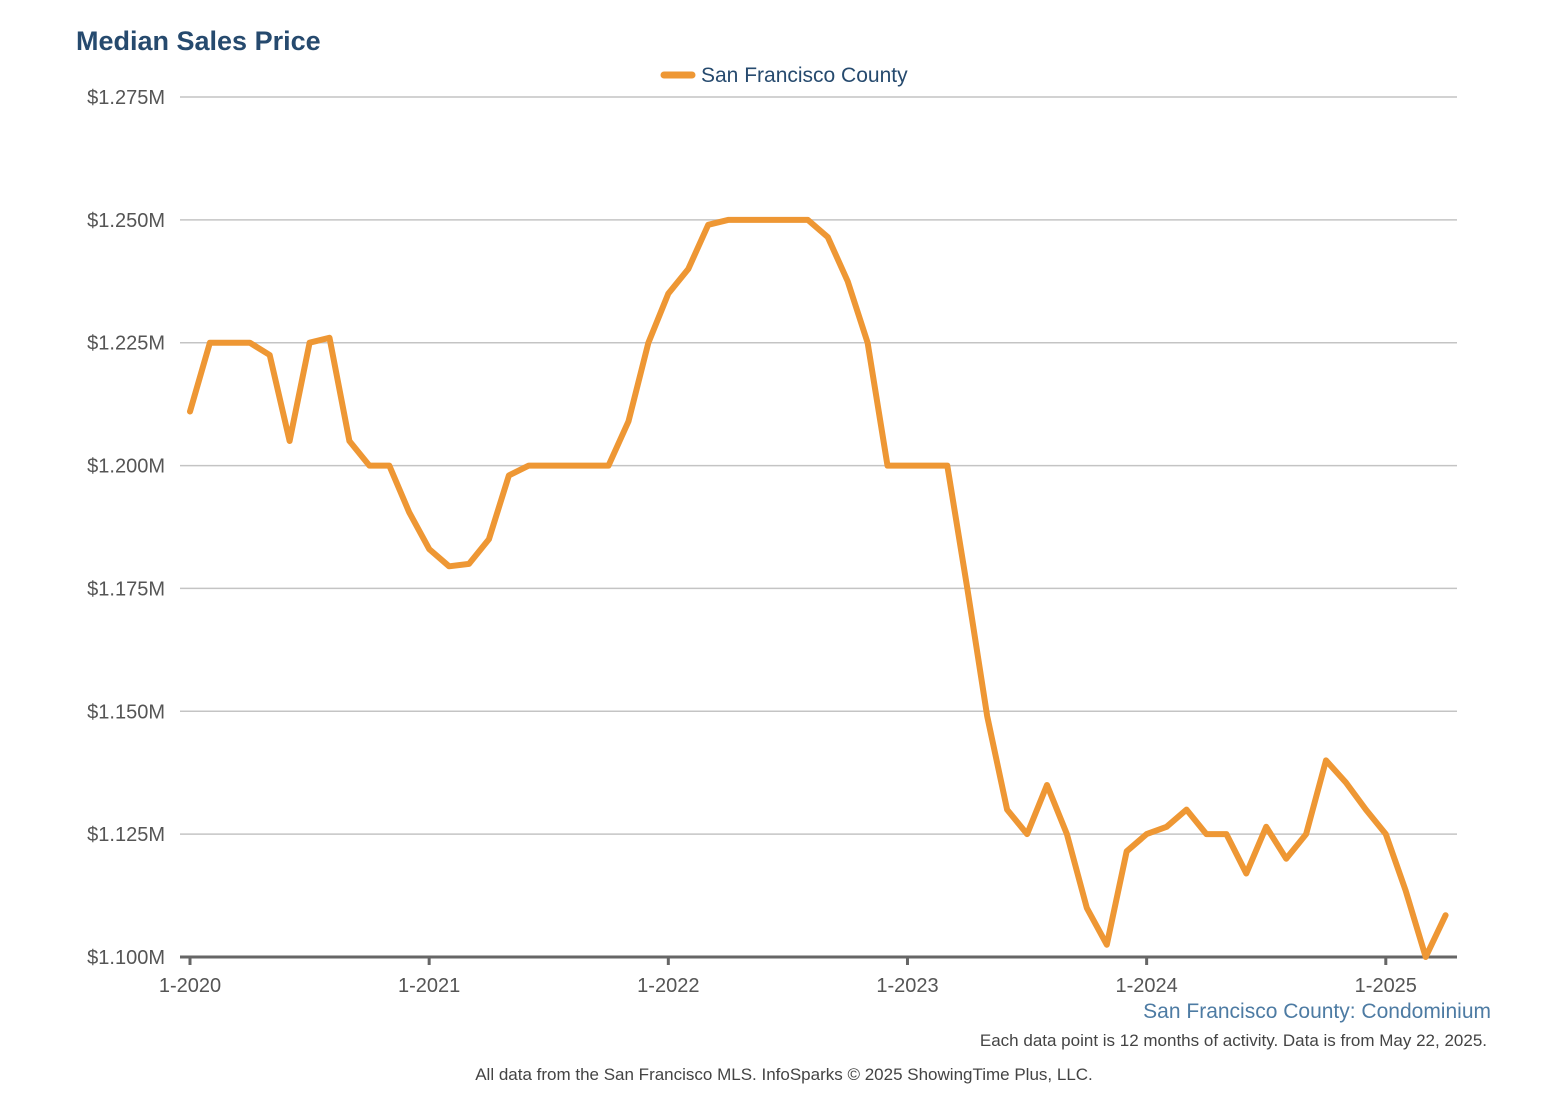  What do you see at coordinates (1386, 986) in the screenshot?
I see `x-tick-label: 1-2025` at bounding box center [1386, 986].